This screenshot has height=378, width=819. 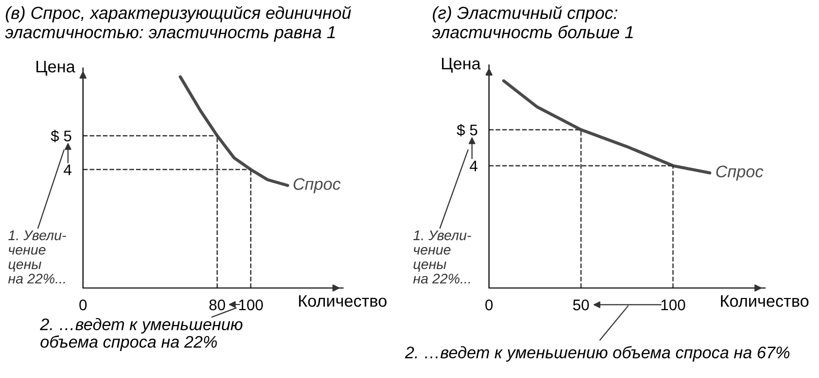 What do you see at coordinates (217, 305) in the screenshot?
I see `x-tick-label: 80` at bounding box center [217, 305].